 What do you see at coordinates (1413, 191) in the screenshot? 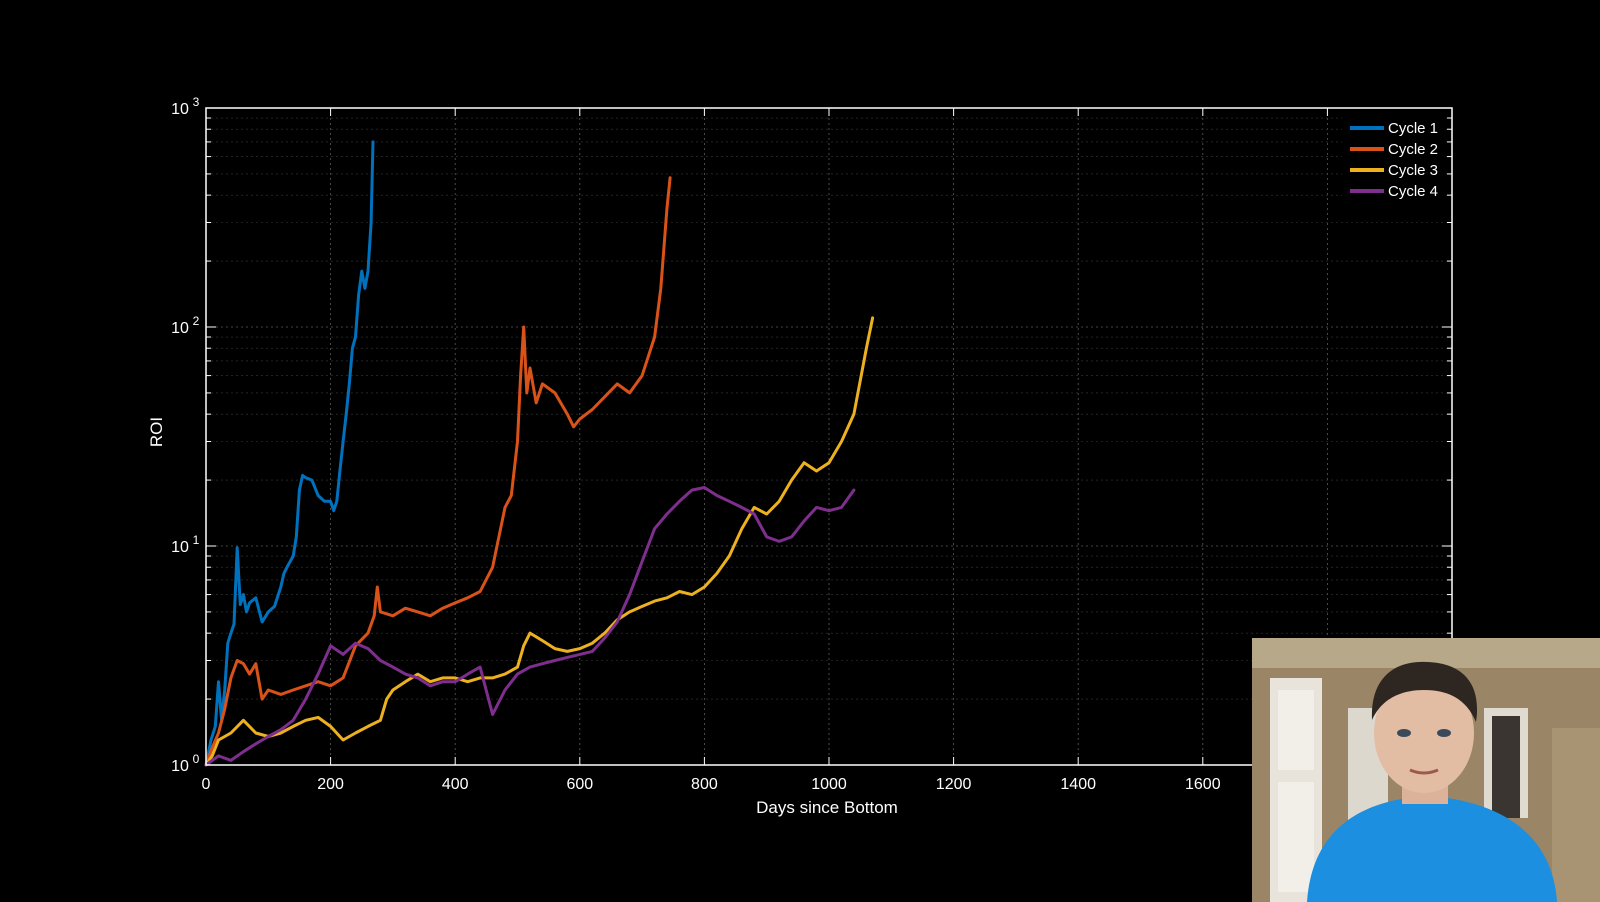
I see `legend-label-cycle-4: Cycle 4` at bounding box center [1413, 191].